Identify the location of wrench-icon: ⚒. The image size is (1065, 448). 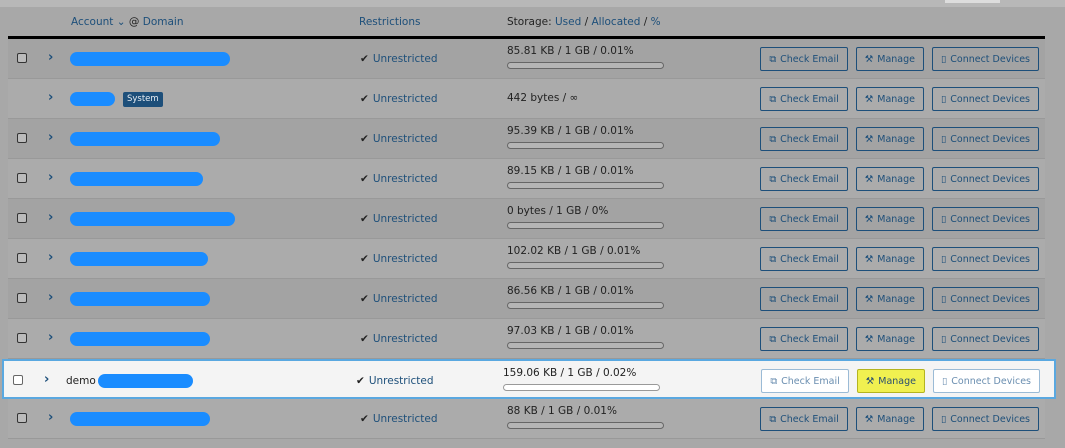
(869, 59).